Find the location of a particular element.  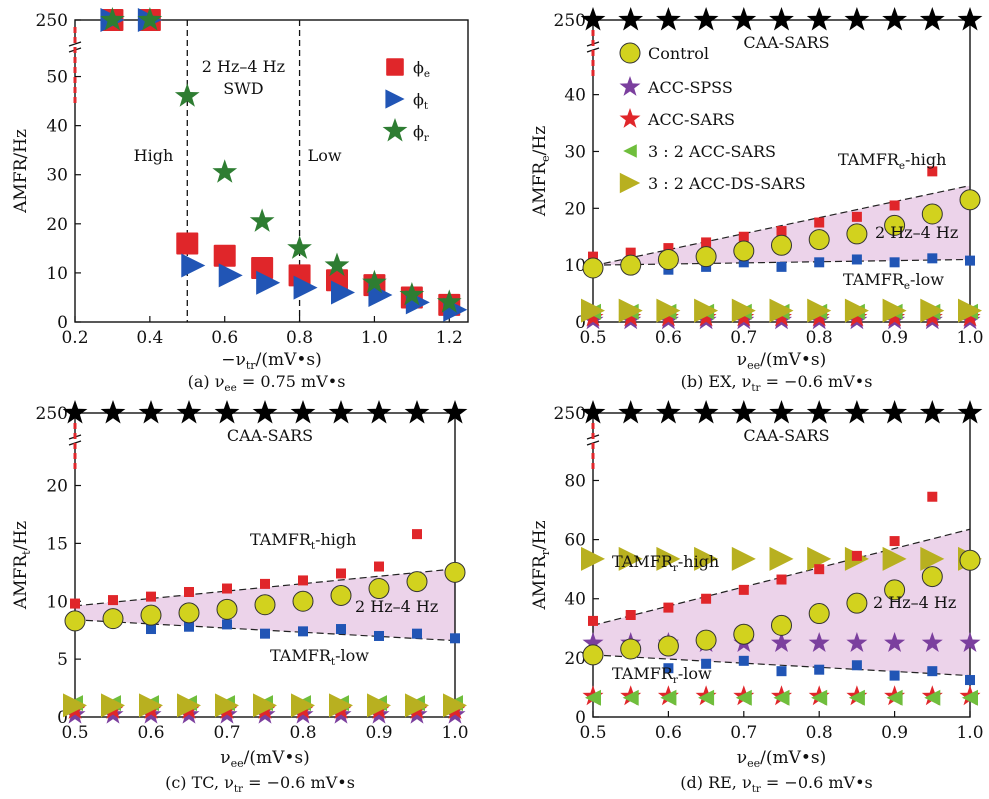

x-tick-label: 0.4 is located at coordinates (149, 338).